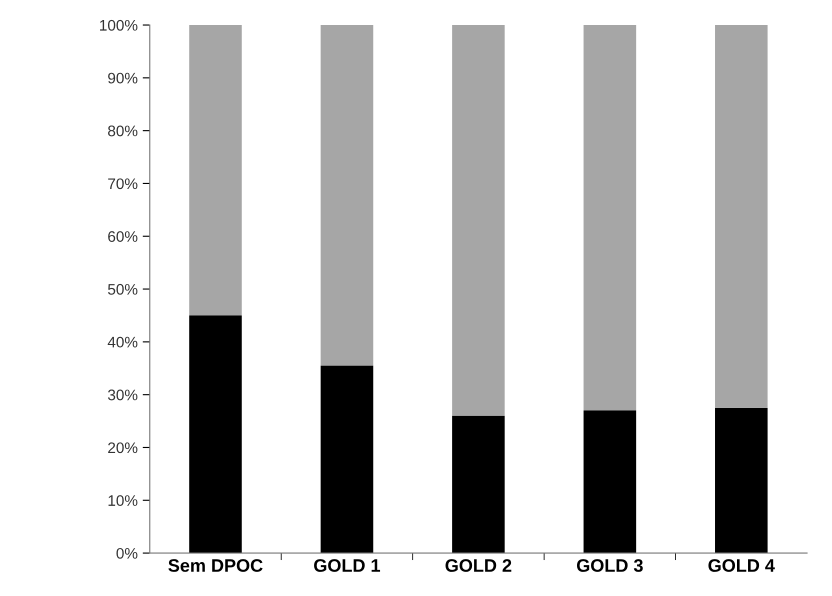  Describe the element at coordinates (123, 395) in the screenshot. I see `y-tick-label: 30%` at that location.